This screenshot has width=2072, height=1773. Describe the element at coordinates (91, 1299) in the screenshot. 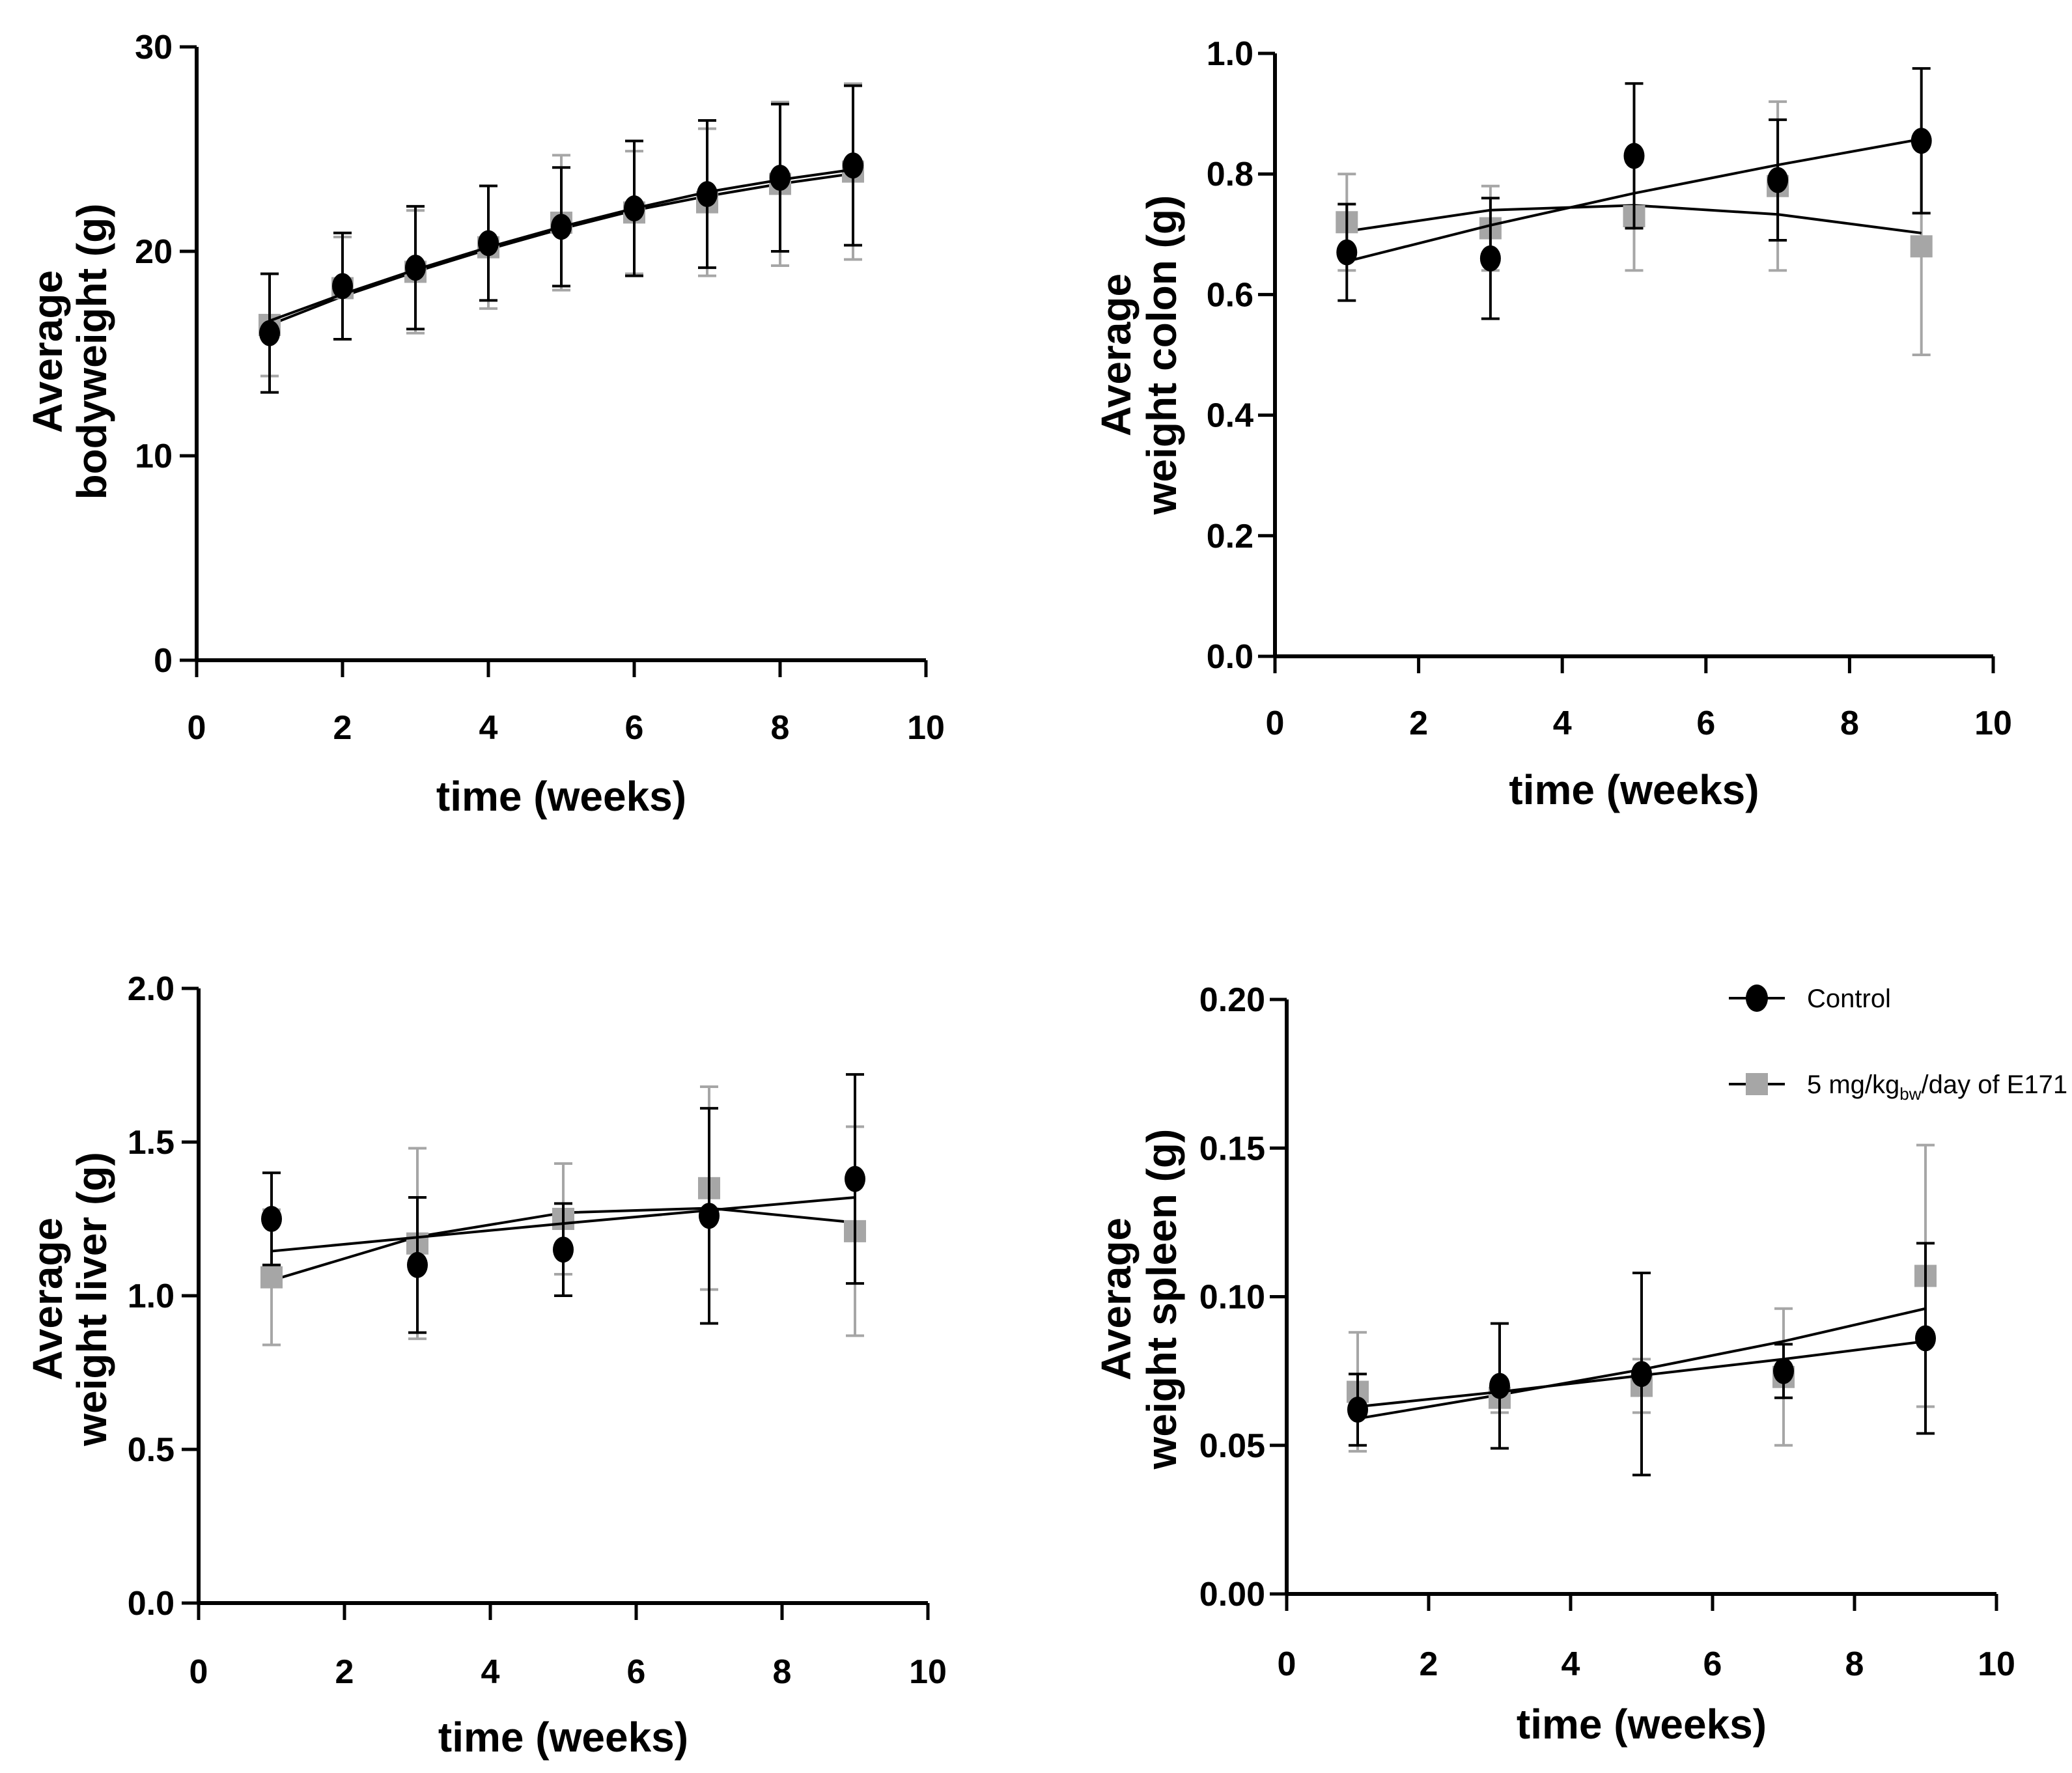

I see `y-axis-title-line: weight liver (g)` at that location.